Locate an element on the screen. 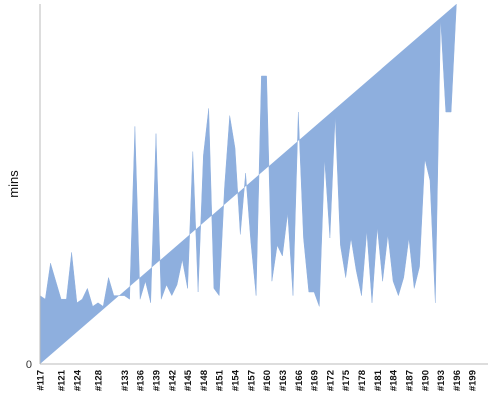  x-tick-label: #199 is located at coordinates (473, 380).